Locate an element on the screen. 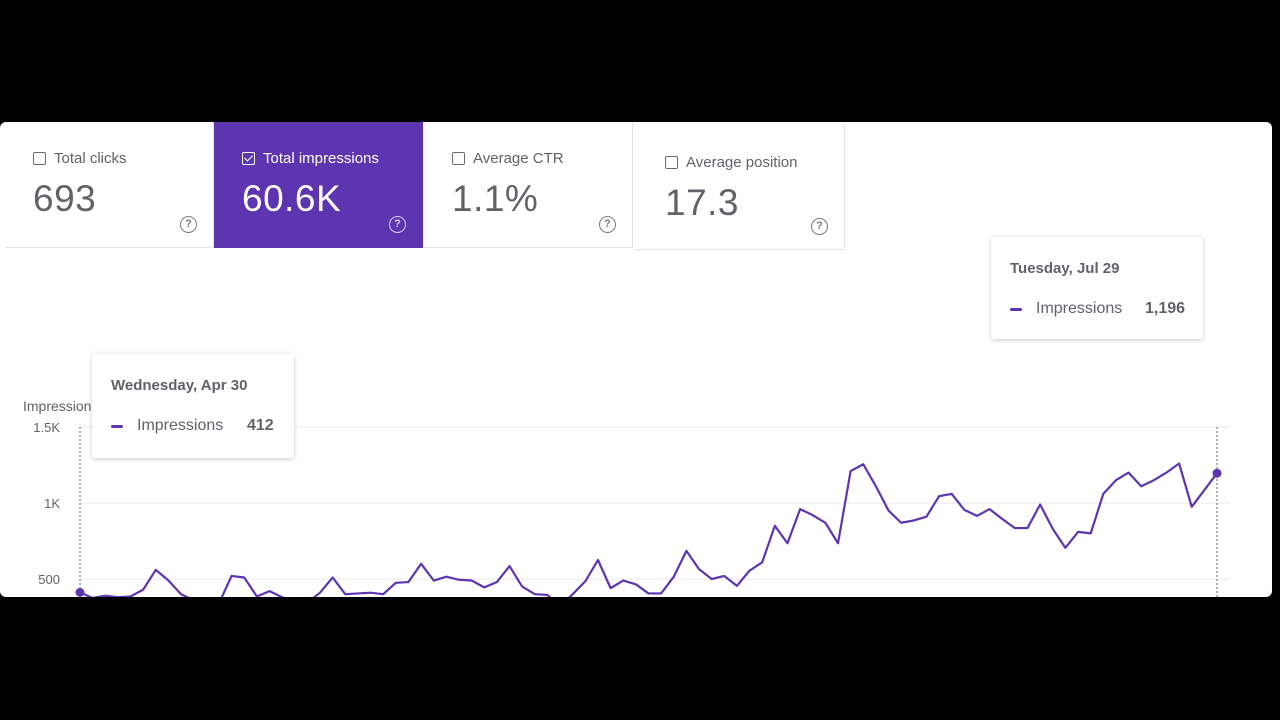 The image size is (1280, 720). metric-label: Total clicks is located at coordinates (90, 158).